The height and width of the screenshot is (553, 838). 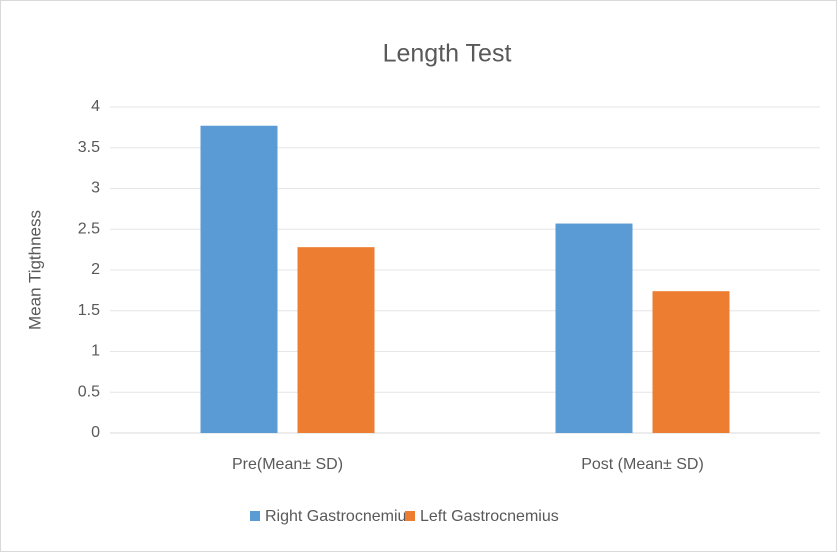 I want to click on y-tick-label: 2, so click(x=95, y=269).